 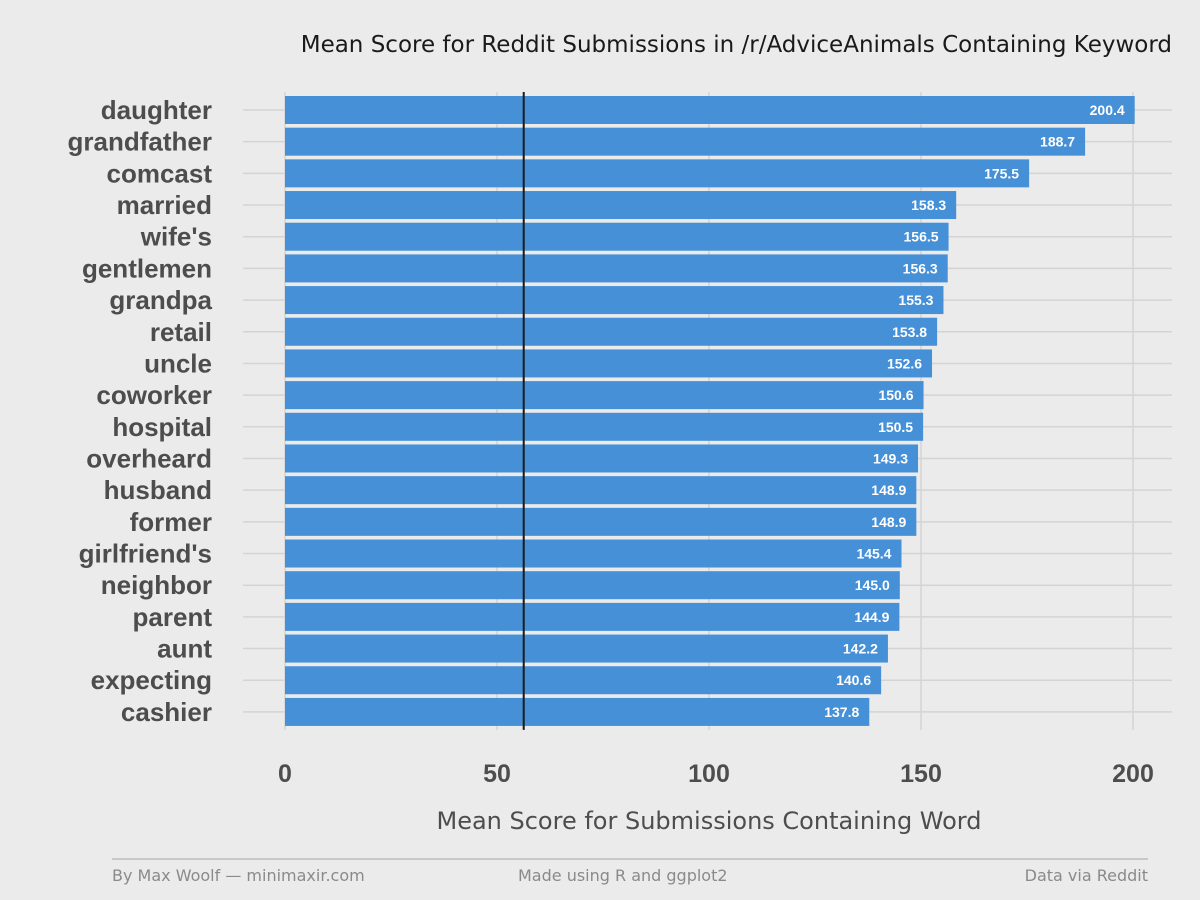 What do you see at coordinates (609, 363) in the screenshot?
I see `bar-uncle` at bounding box center [609, 363].